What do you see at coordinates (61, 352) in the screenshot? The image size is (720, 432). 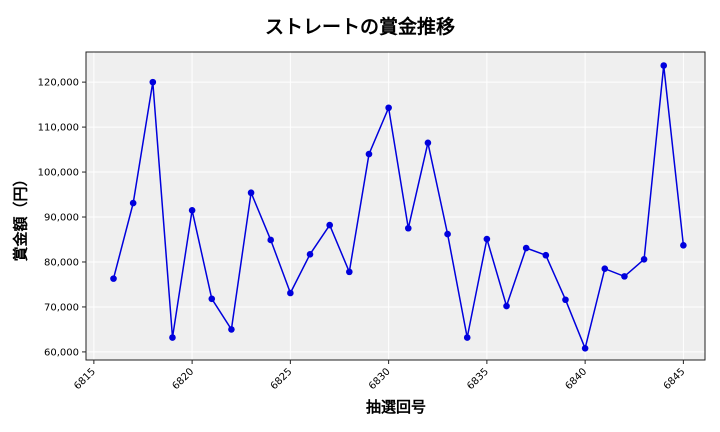 I see `y-tick-label: 60,000` at bounding box center [61, 352].